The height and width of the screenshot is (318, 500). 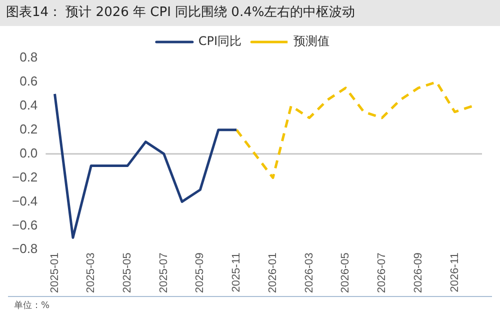 What do you see at coordinates (418, 273) in the screenshot?
I see `x-tick-label: 2026-09` at bounding box center [418, 273].